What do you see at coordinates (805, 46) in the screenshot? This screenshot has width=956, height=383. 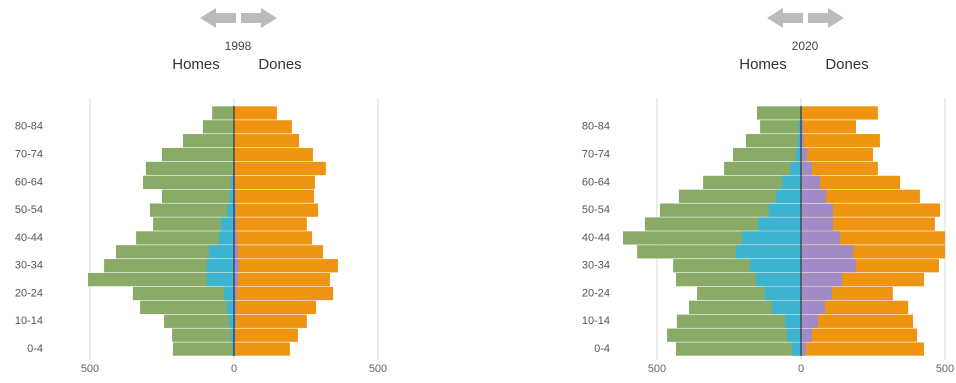 I see `chart-title: 2020` at bounding box center [805, 46].